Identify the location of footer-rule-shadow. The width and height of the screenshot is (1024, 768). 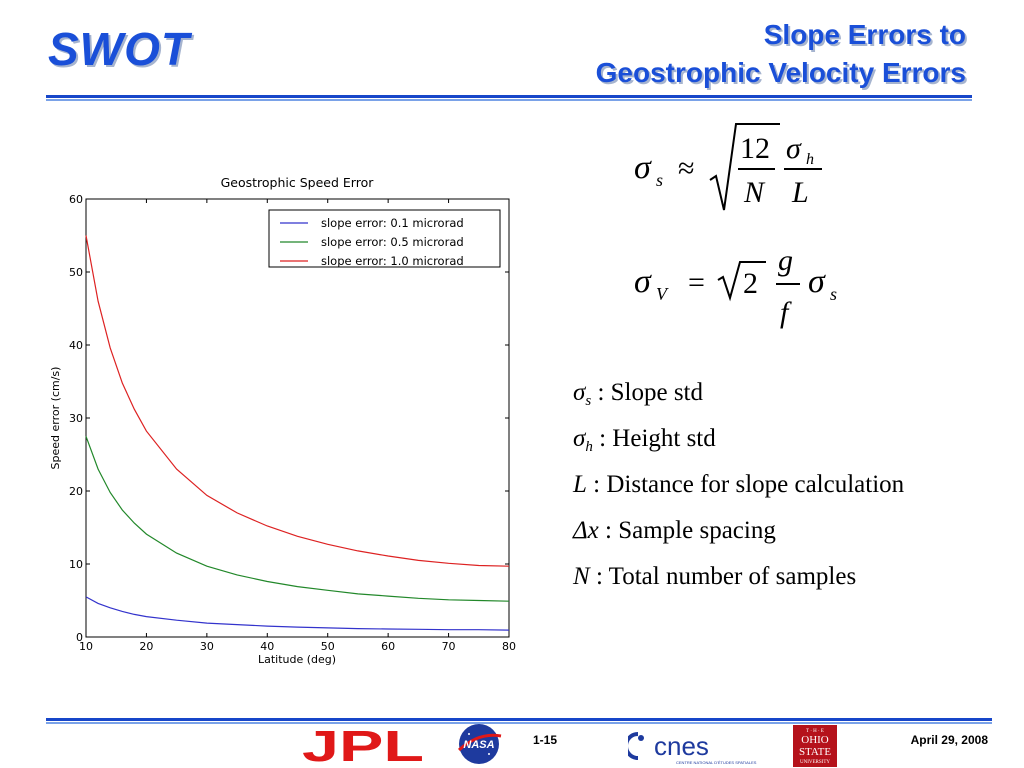
(519, 723).